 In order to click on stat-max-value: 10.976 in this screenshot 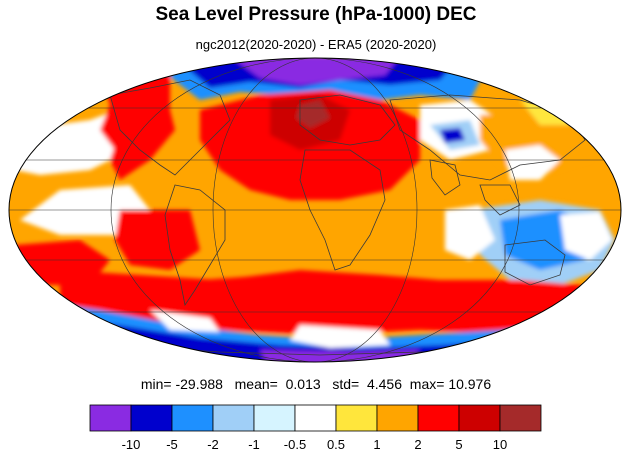, I will do `click(470, 384)`.